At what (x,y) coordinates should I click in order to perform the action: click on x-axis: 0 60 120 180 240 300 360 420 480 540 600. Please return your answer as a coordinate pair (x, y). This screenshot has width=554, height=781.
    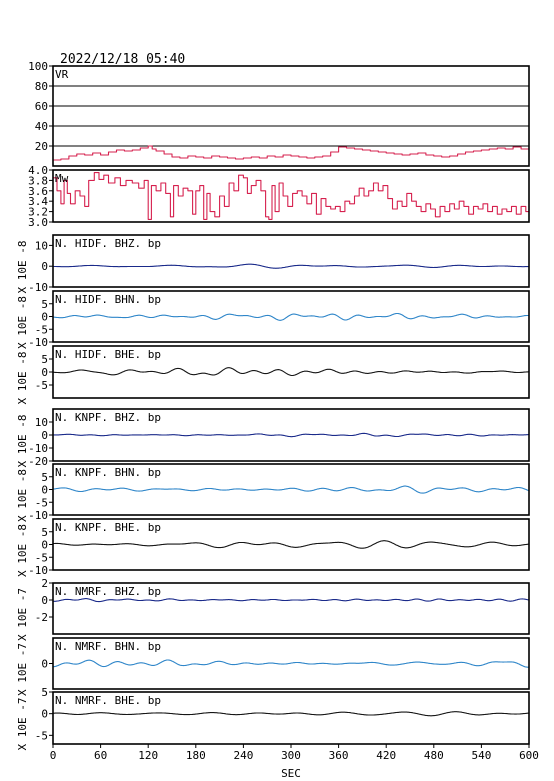
    Looking at the image, I should click on (294, 753).